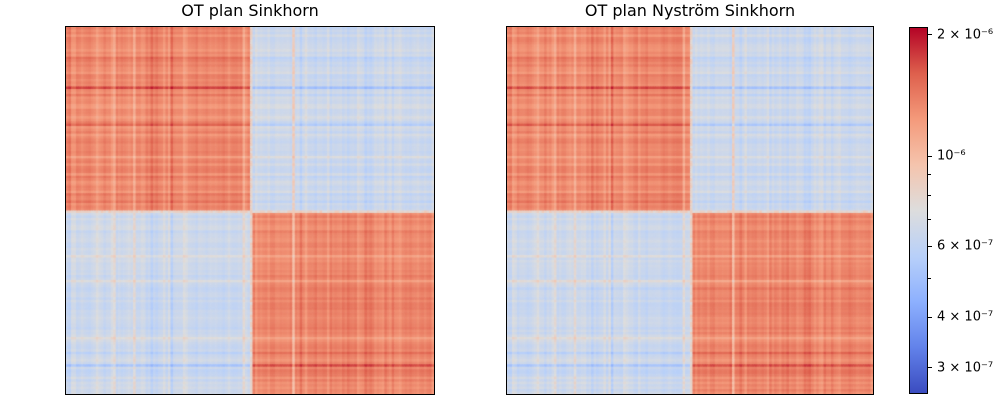  What do you see at coordinates (965, 246) in the screenshot?
I see `colorbar-tick-label: 6 × 10⁻⁷` at bounding box center [965, 246].